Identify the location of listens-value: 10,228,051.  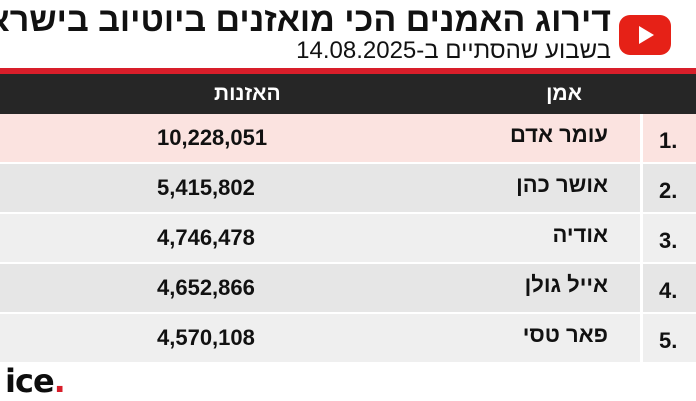
(212, 137).